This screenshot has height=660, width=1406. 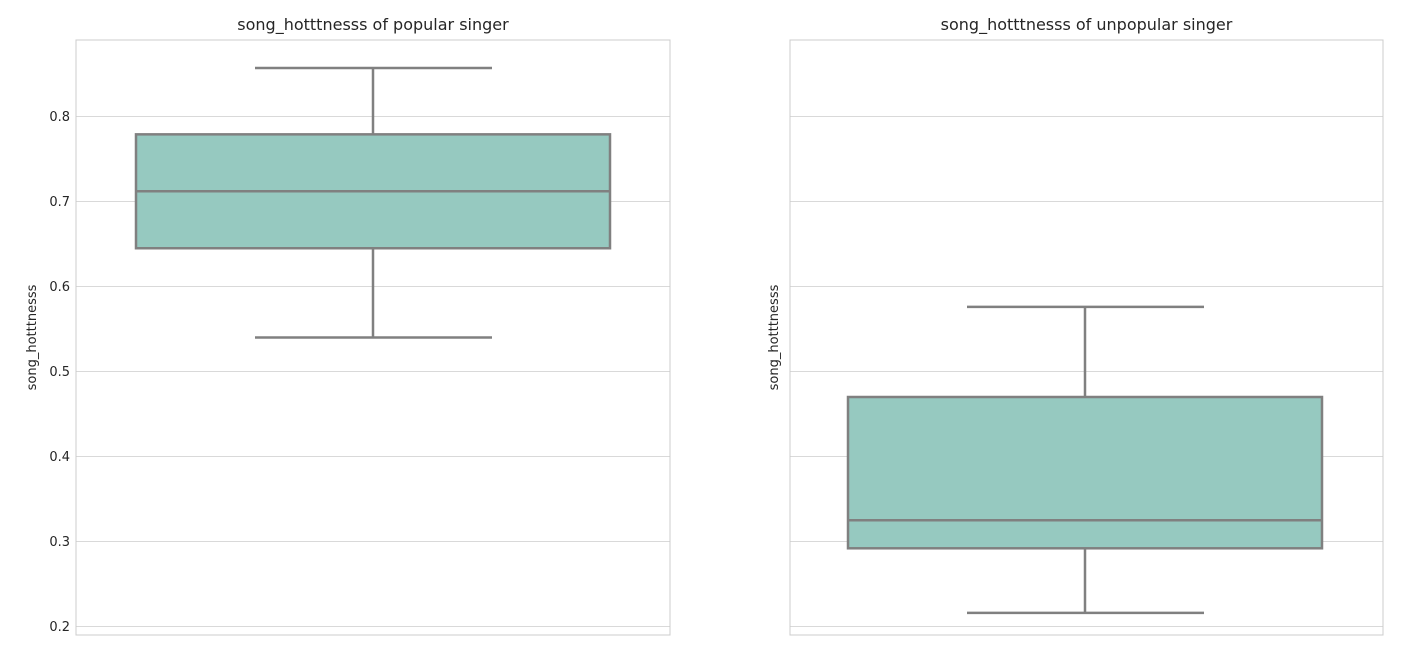 What do you see at coordinates (59, 287) in the screenshot?
I see `y-tick-label: 0.6` at bounding box center [59, 287].